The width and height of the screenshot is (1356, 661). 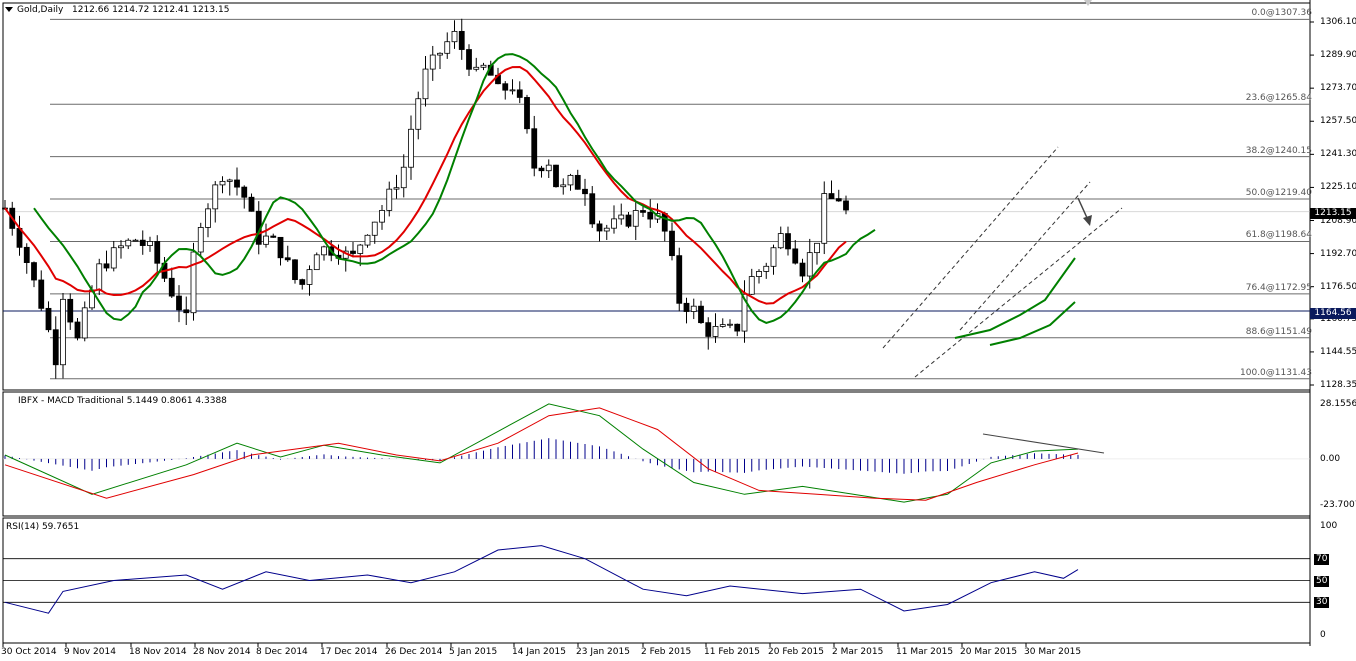 I want to click on symbol-dropdown-icon, so click(x=9, y=9).